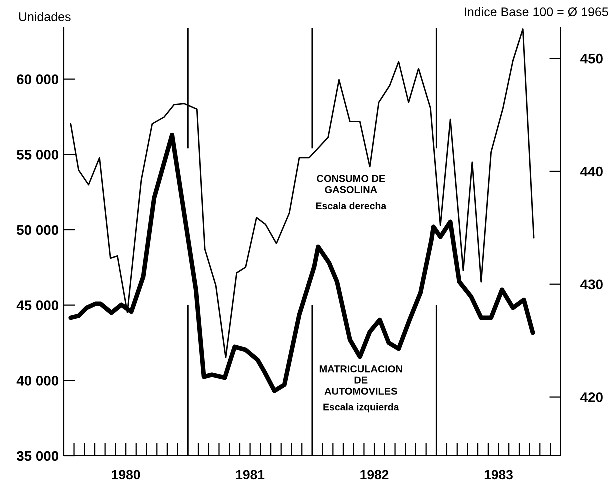 This screenshot has height=489, width=615. Describe the element at coordinates (591, 59) in the screenshot. I see `y2-tick-label: 450` at that location.